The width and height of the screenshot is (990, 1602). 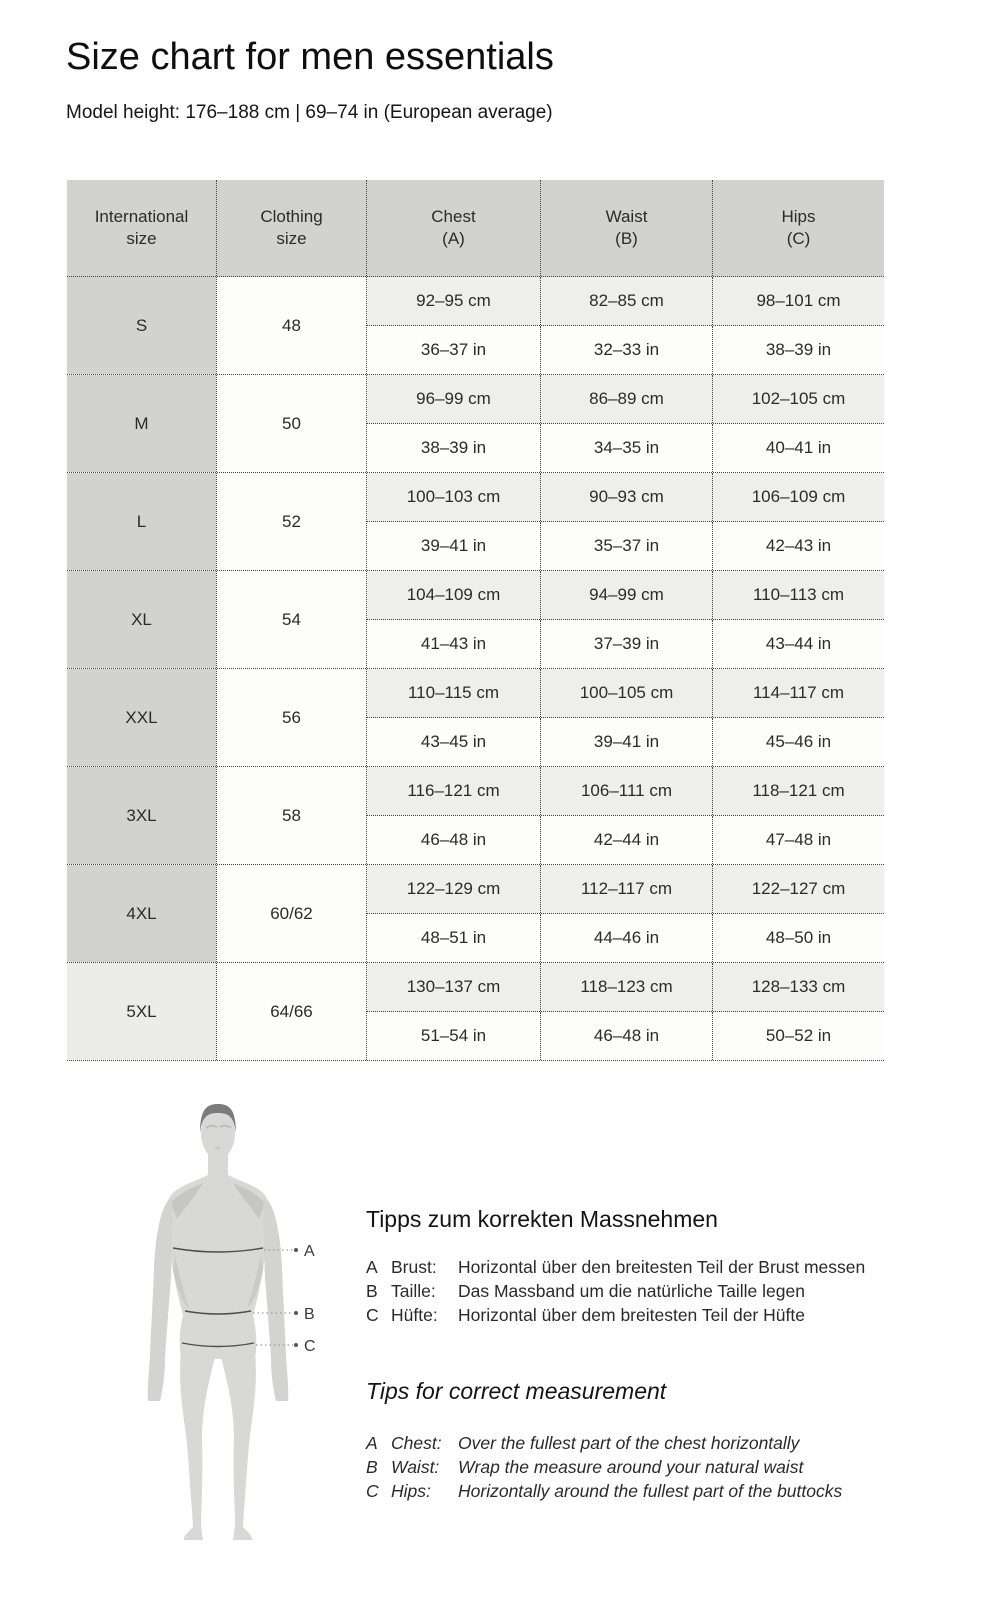 I want to click on hips-in-value: 47–48 in, so click(x=798, y=839).